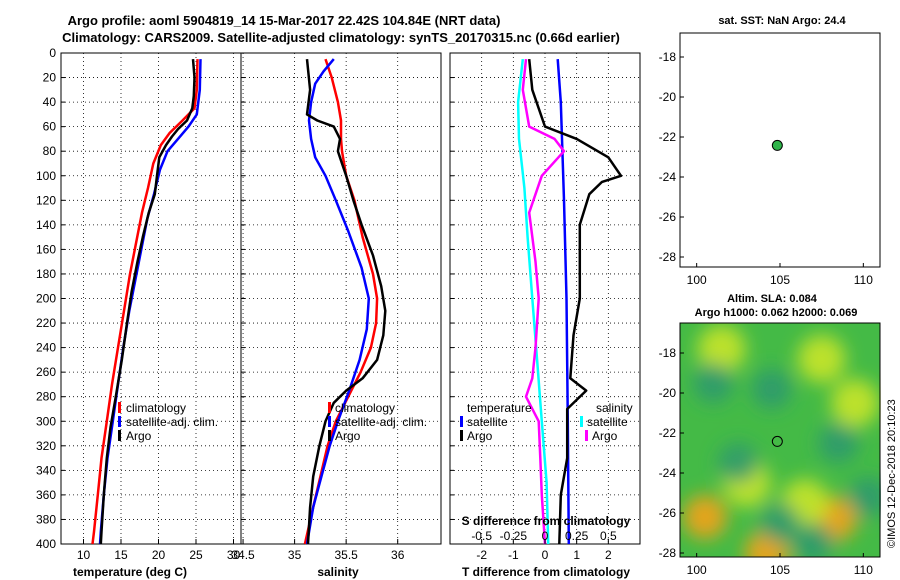 Image resolution: width=900 pixels, height=580 pixels. Describe the element at coordinates (586, 435) in the screenshot. I see `legend-swatch-s-argo` at that location.